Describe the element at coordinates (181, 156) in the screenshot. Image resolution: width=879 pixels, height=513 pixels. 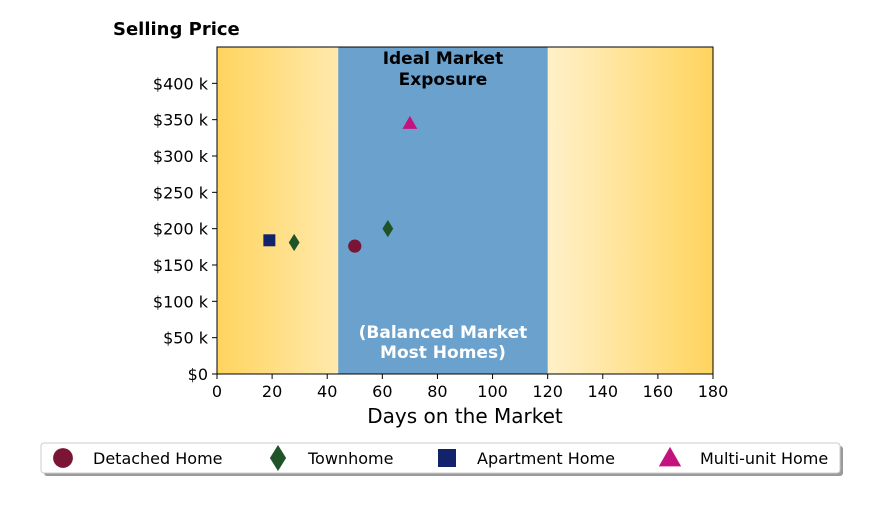
I see `y-tick-label: $300 k` at that location.